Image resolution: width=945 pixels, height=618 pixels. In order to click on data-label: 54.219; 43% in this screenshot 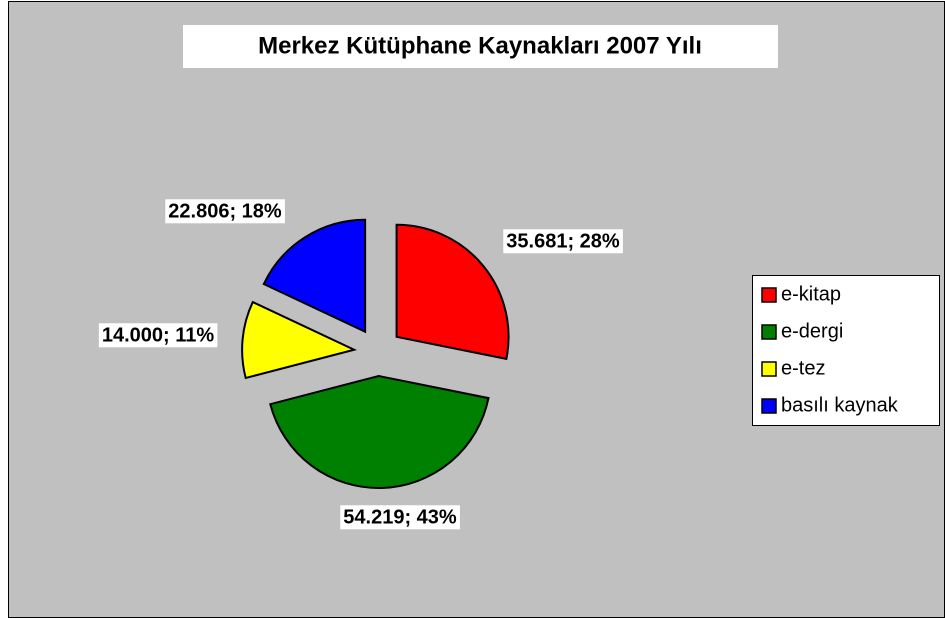, I will do `click(400, 517)`.